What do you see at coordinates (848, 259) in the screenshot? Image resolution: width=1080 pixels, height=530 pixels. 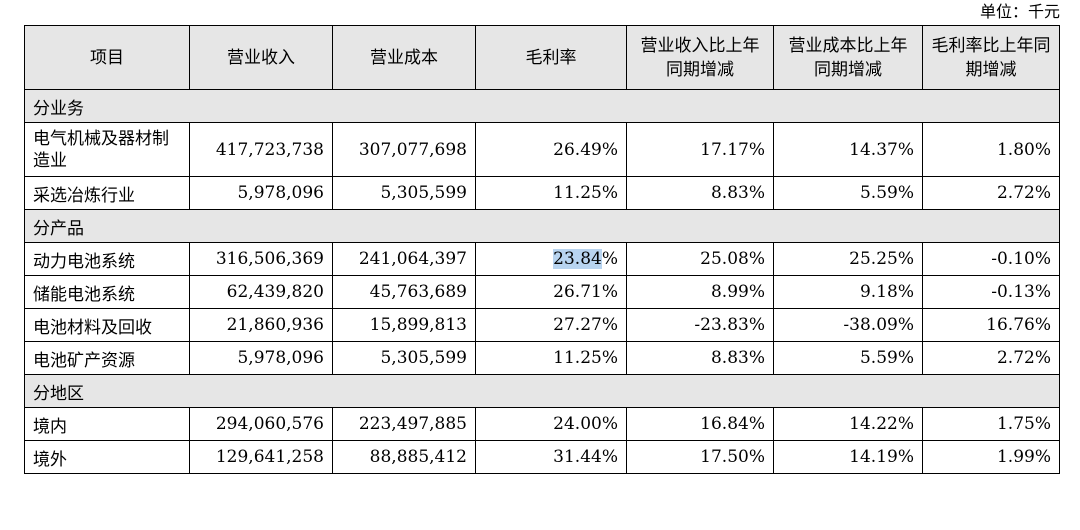 I see `cost-change-cell: 25.25%` at bounding box center [848, 259].